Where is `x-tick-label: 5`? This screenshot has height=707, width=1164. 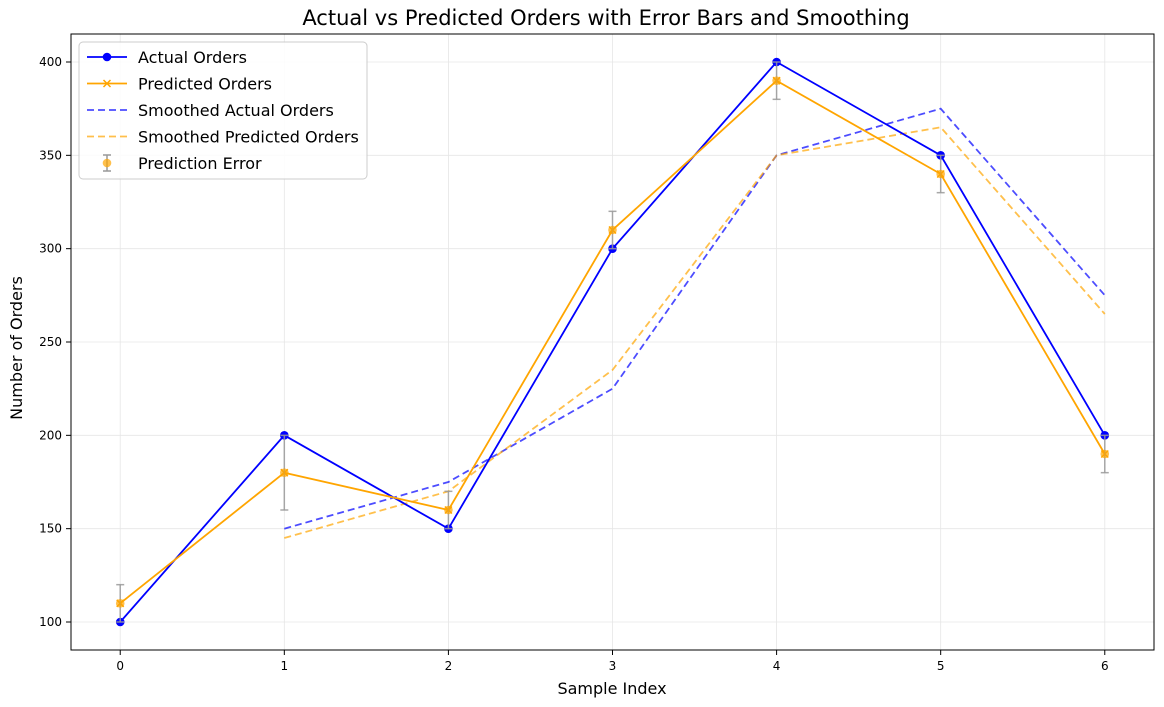 x-tick-label: 5 is located at coordinates (941, 666).